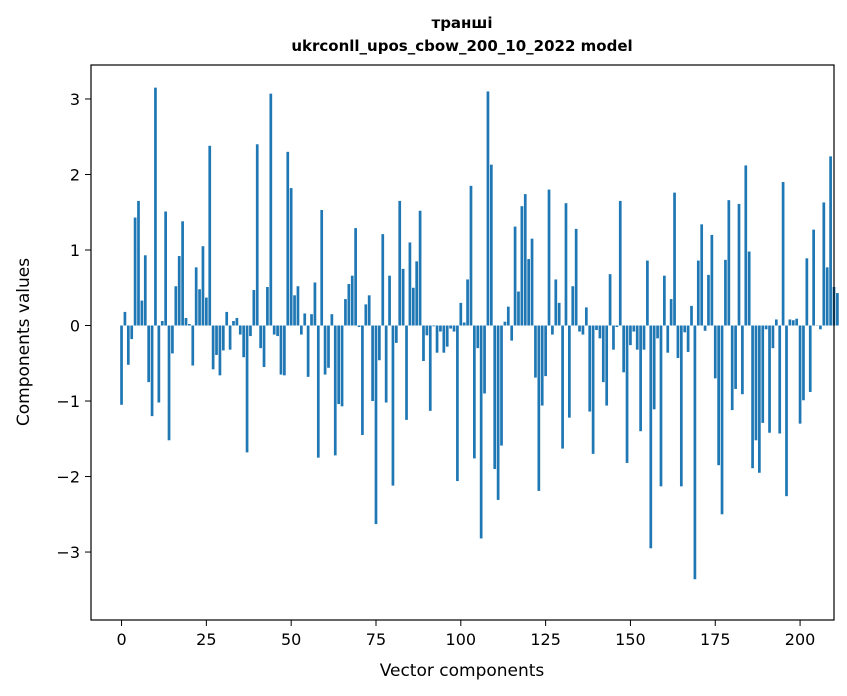 The height and width of the screenshot is (696, 847). I want to click on x-tick-label: 150, so click(630, 639).